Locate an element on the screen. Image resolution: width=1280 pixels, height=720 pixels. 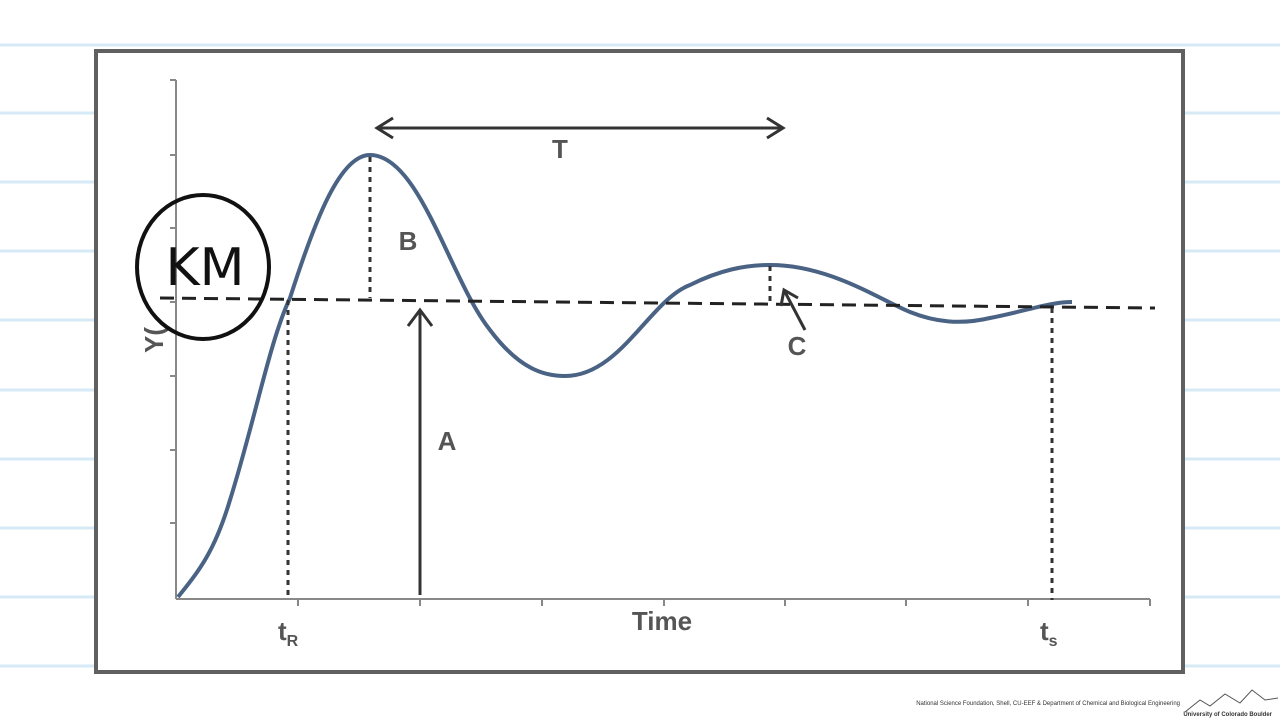
setpoint-line is located at coordinates (657, 303).